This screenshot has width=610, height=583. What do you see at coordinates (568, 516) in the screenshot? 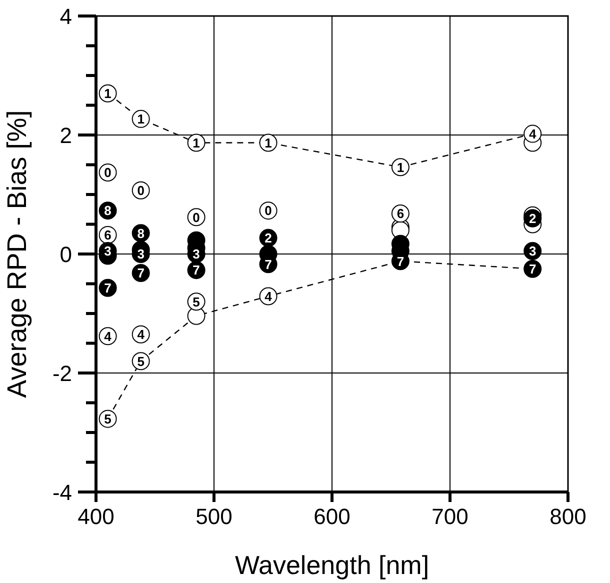
I see `x-tick-label: 800` at bounding box center [568, 516].